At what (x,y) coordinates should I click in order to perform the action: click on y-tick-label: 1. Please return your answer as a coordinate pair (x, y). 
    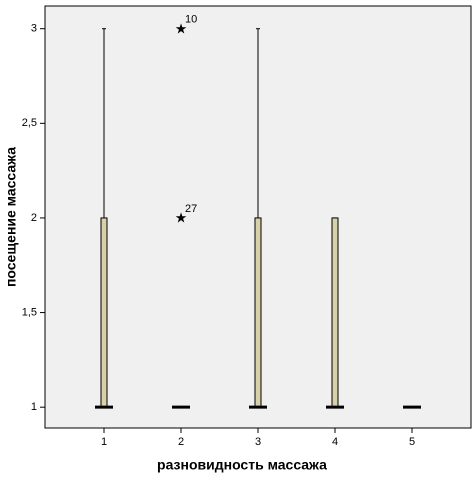
    Looking at the image, I should click on (34, 407).